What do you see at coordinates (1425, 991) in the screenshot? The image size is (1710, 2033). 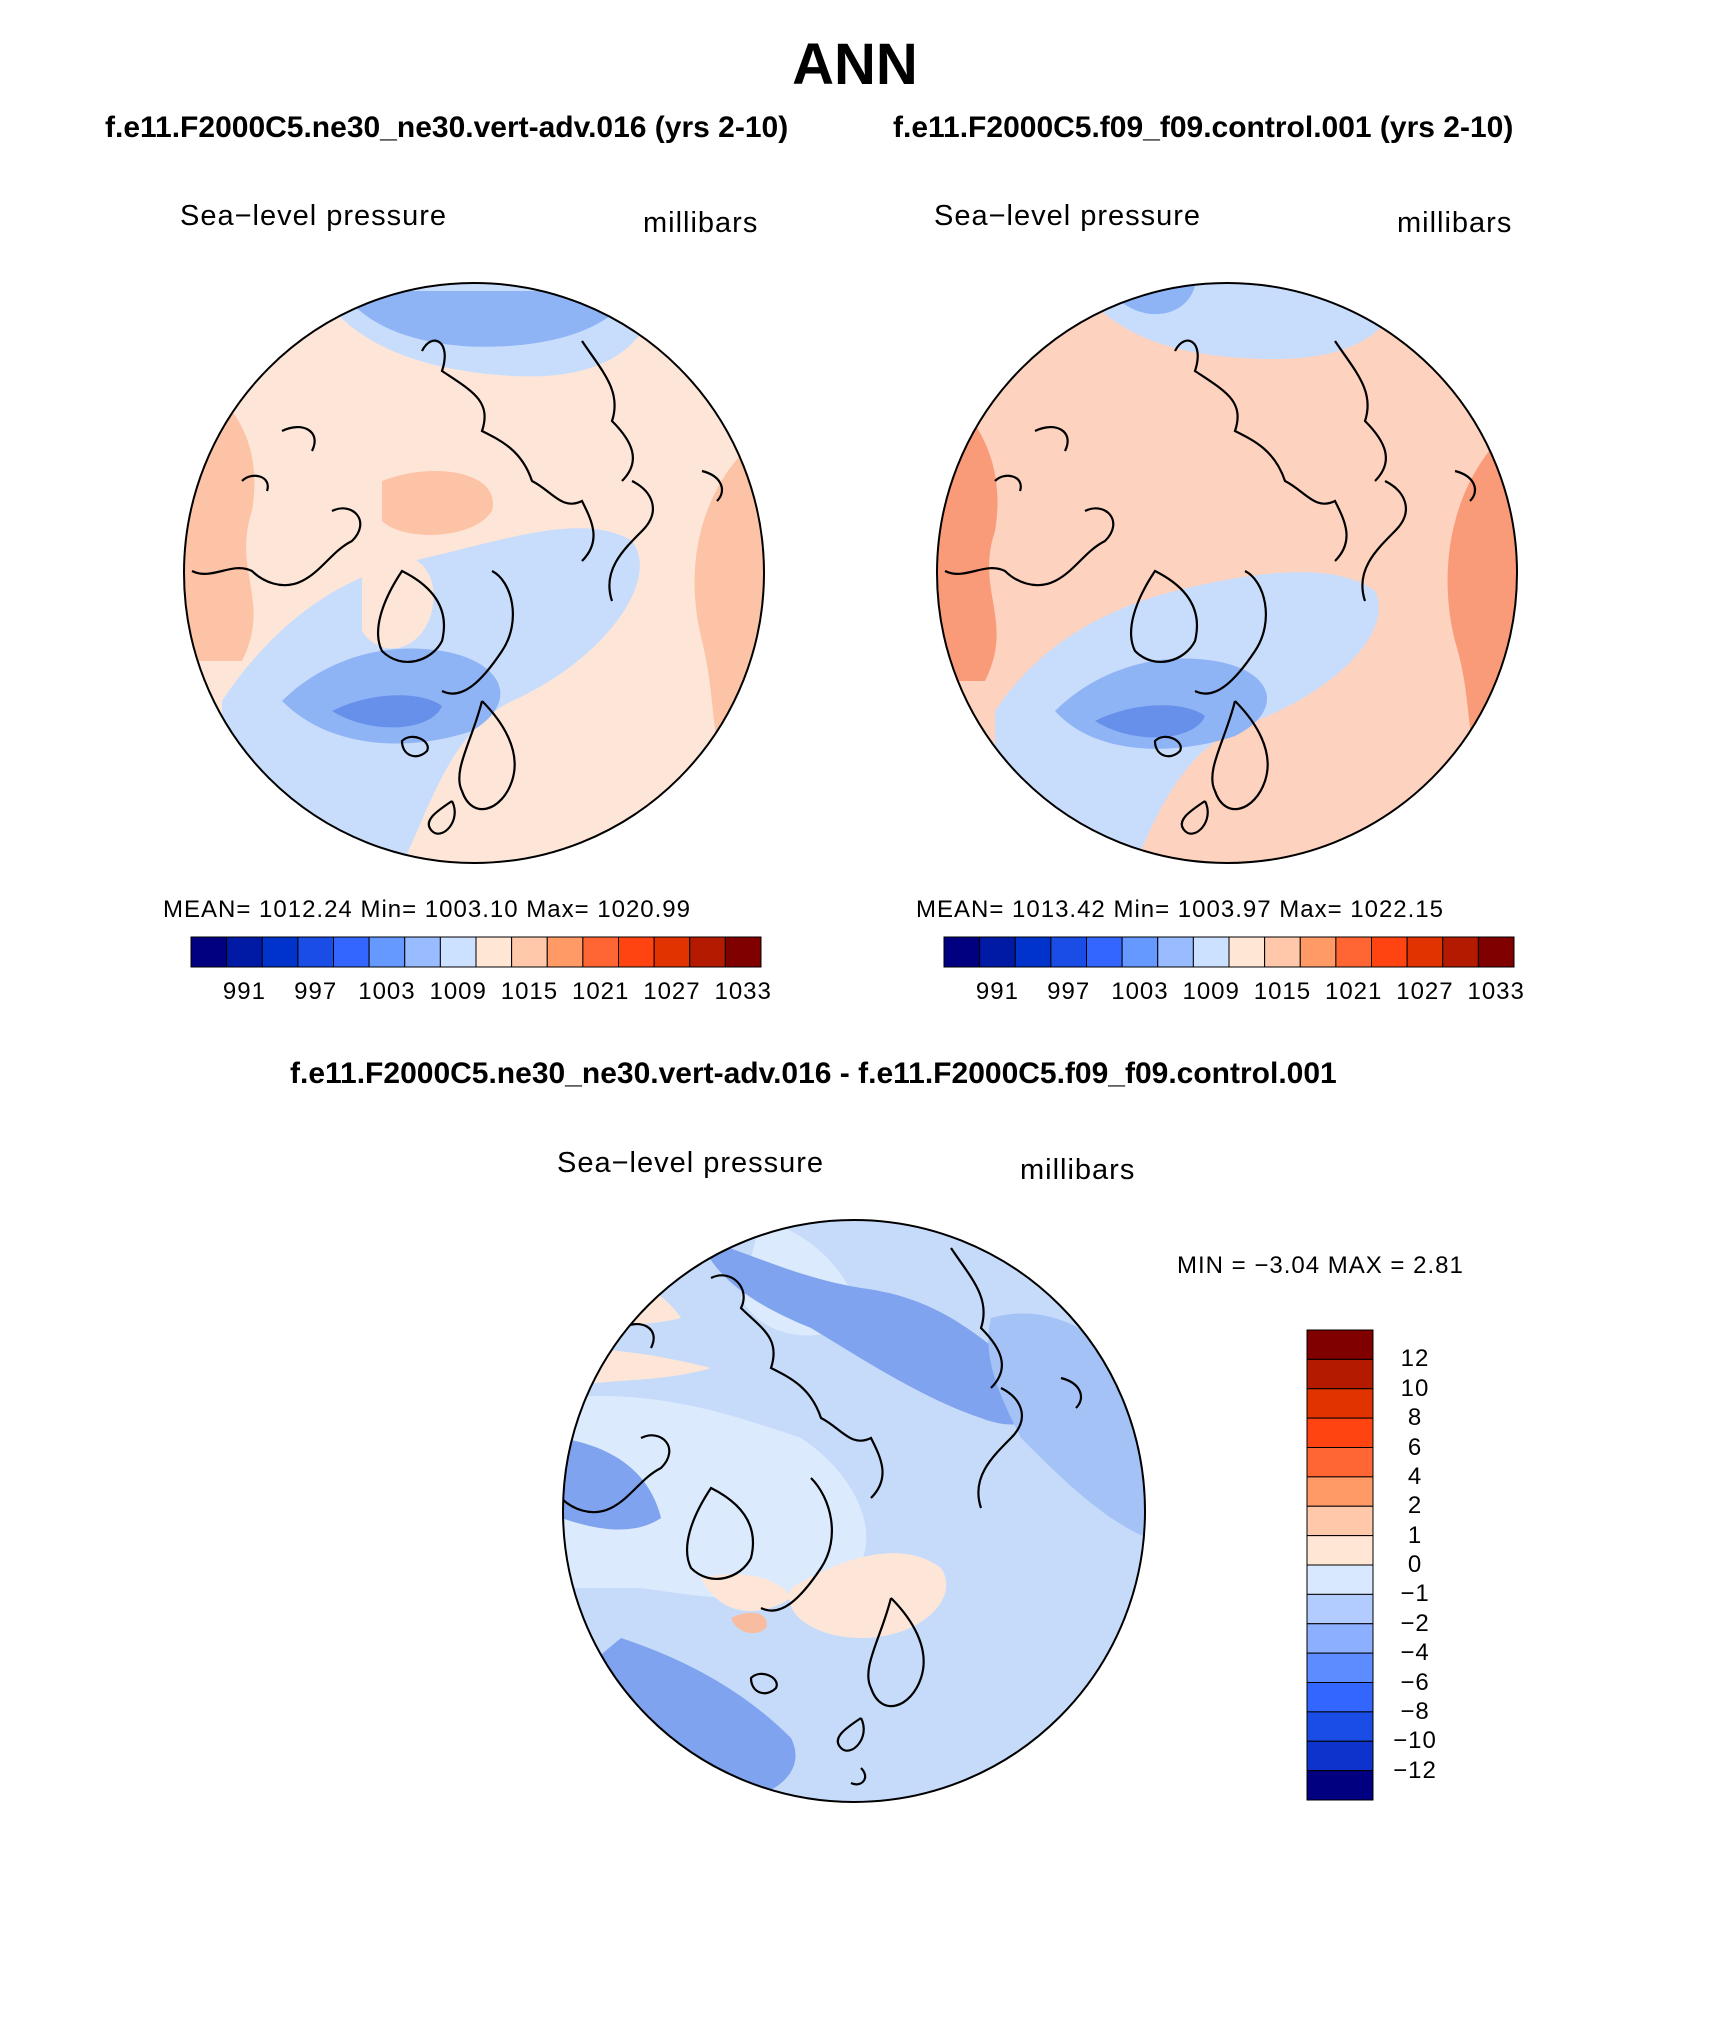 I see `panel2-colorbar-tick-label: 1027` at bounding box center [1425, 991].